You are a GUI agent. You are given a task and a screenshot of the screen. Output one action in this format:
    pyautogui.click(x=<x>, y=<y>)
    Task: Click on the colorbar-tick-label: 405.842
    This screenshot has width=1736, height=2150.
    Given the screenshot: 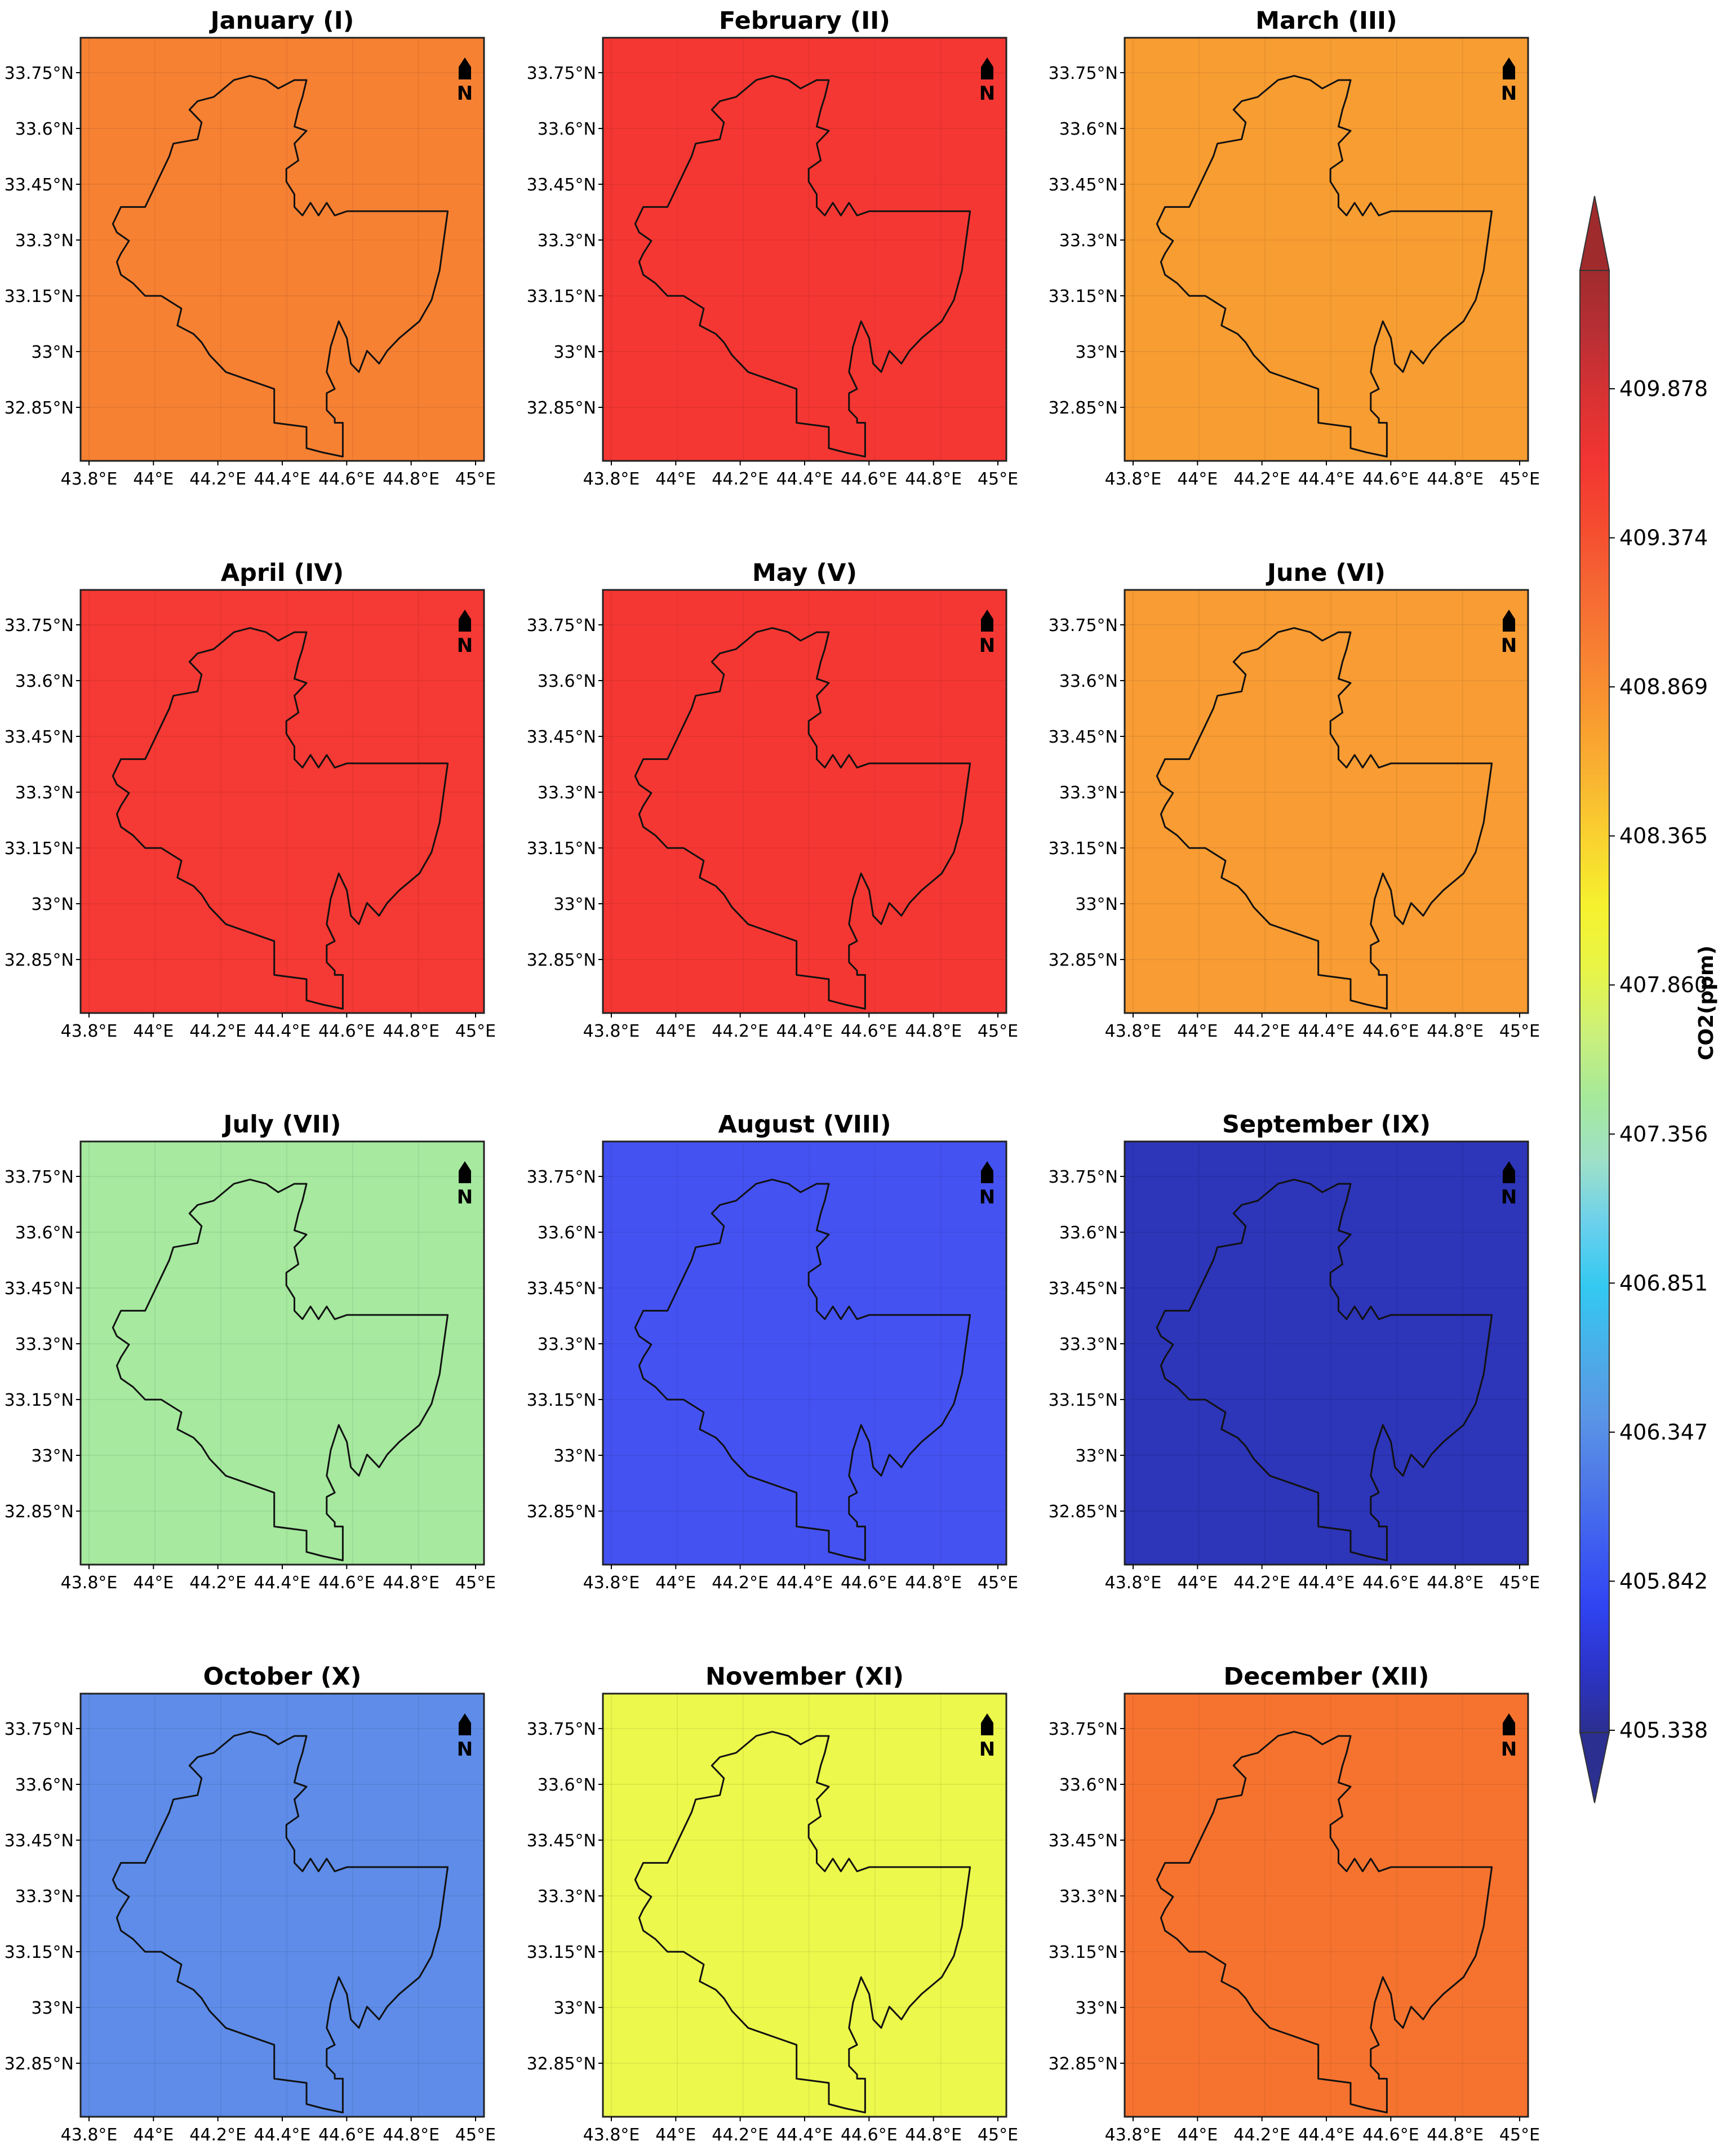 What is the action you would take?
    pyautogui.click(x=1663, y=1581)
    